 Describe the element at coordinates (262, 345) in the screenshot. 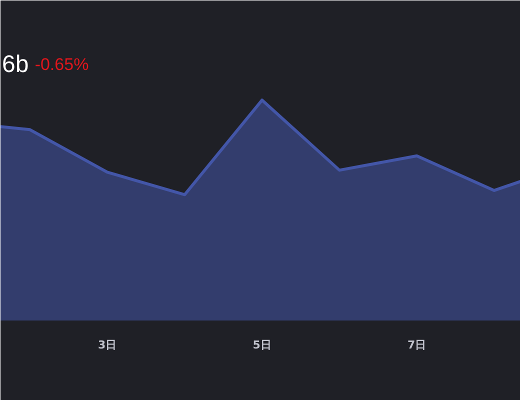

I see `x-tick-label: 5日` at that location.